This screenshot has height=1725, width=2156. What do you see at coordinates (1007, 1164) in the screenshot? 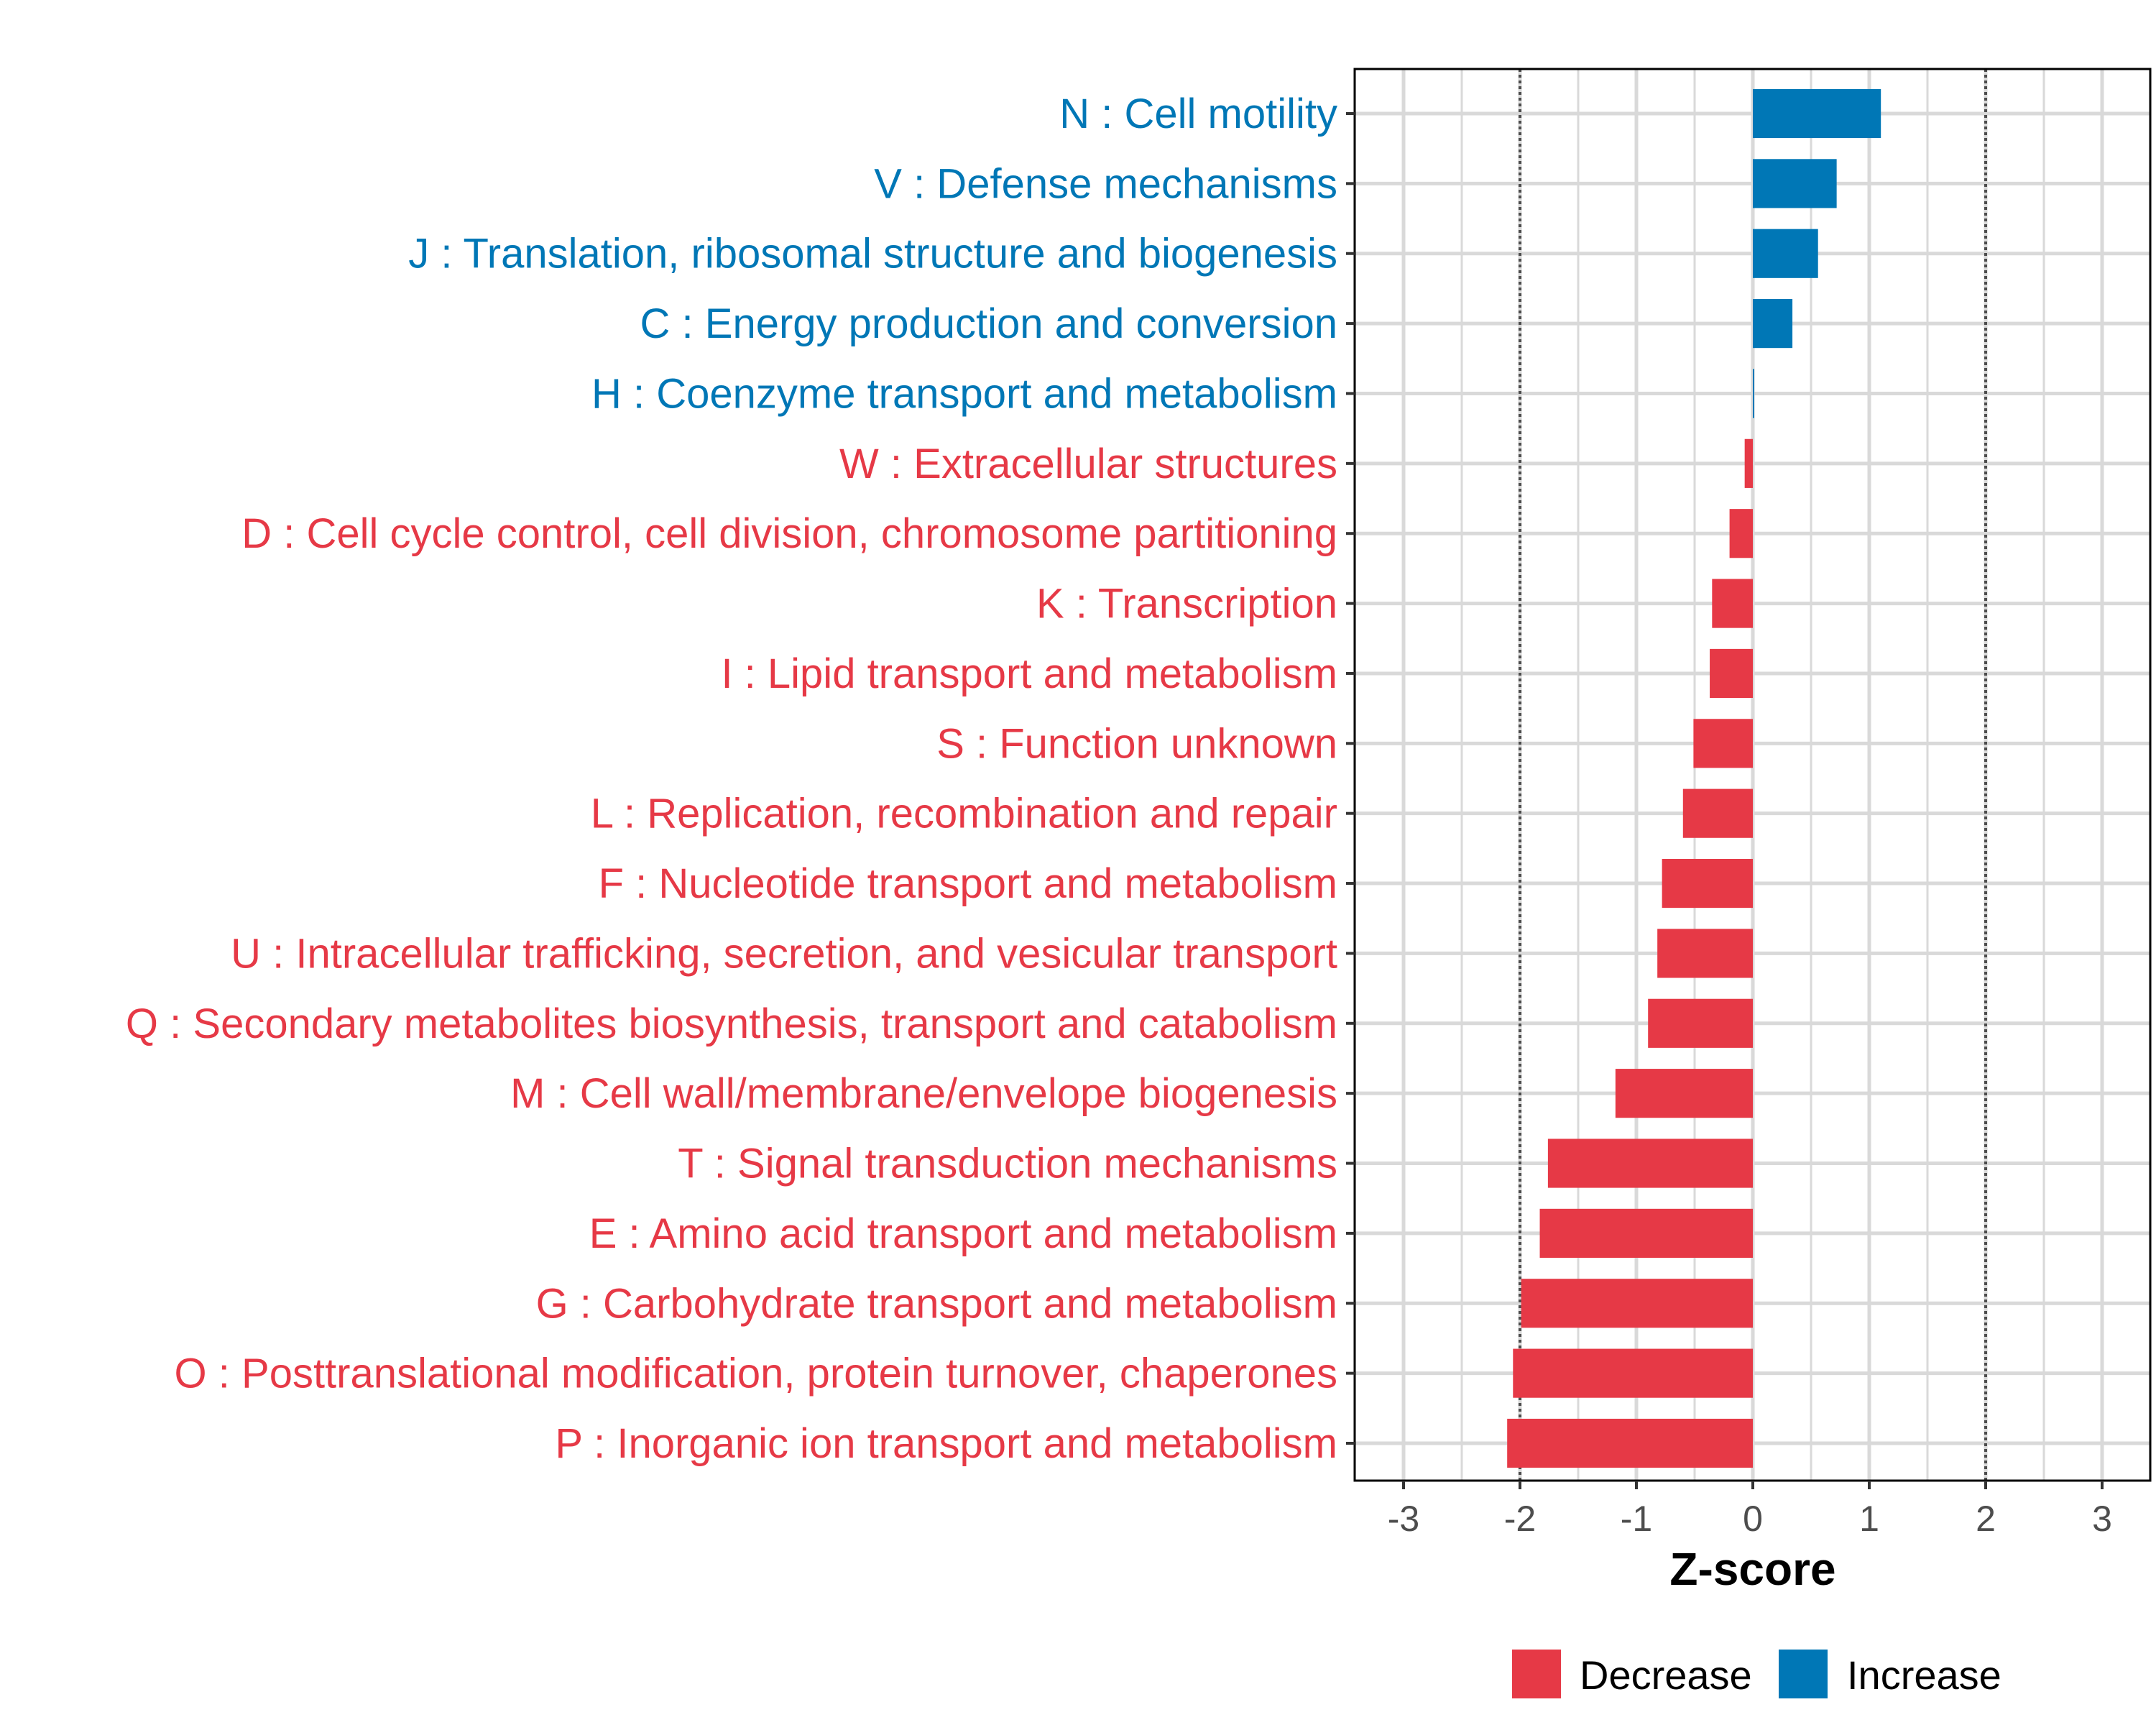
I see `y-tick-label: T : Signal transduction mechanisms` at bounding box center [1007, 1164].